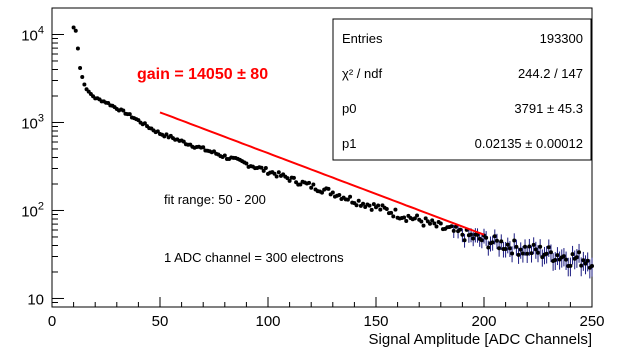 The width and height of the screenshot is (625, 349). I want to click on stats-value: 244.2 / 147, so click(550, 73).